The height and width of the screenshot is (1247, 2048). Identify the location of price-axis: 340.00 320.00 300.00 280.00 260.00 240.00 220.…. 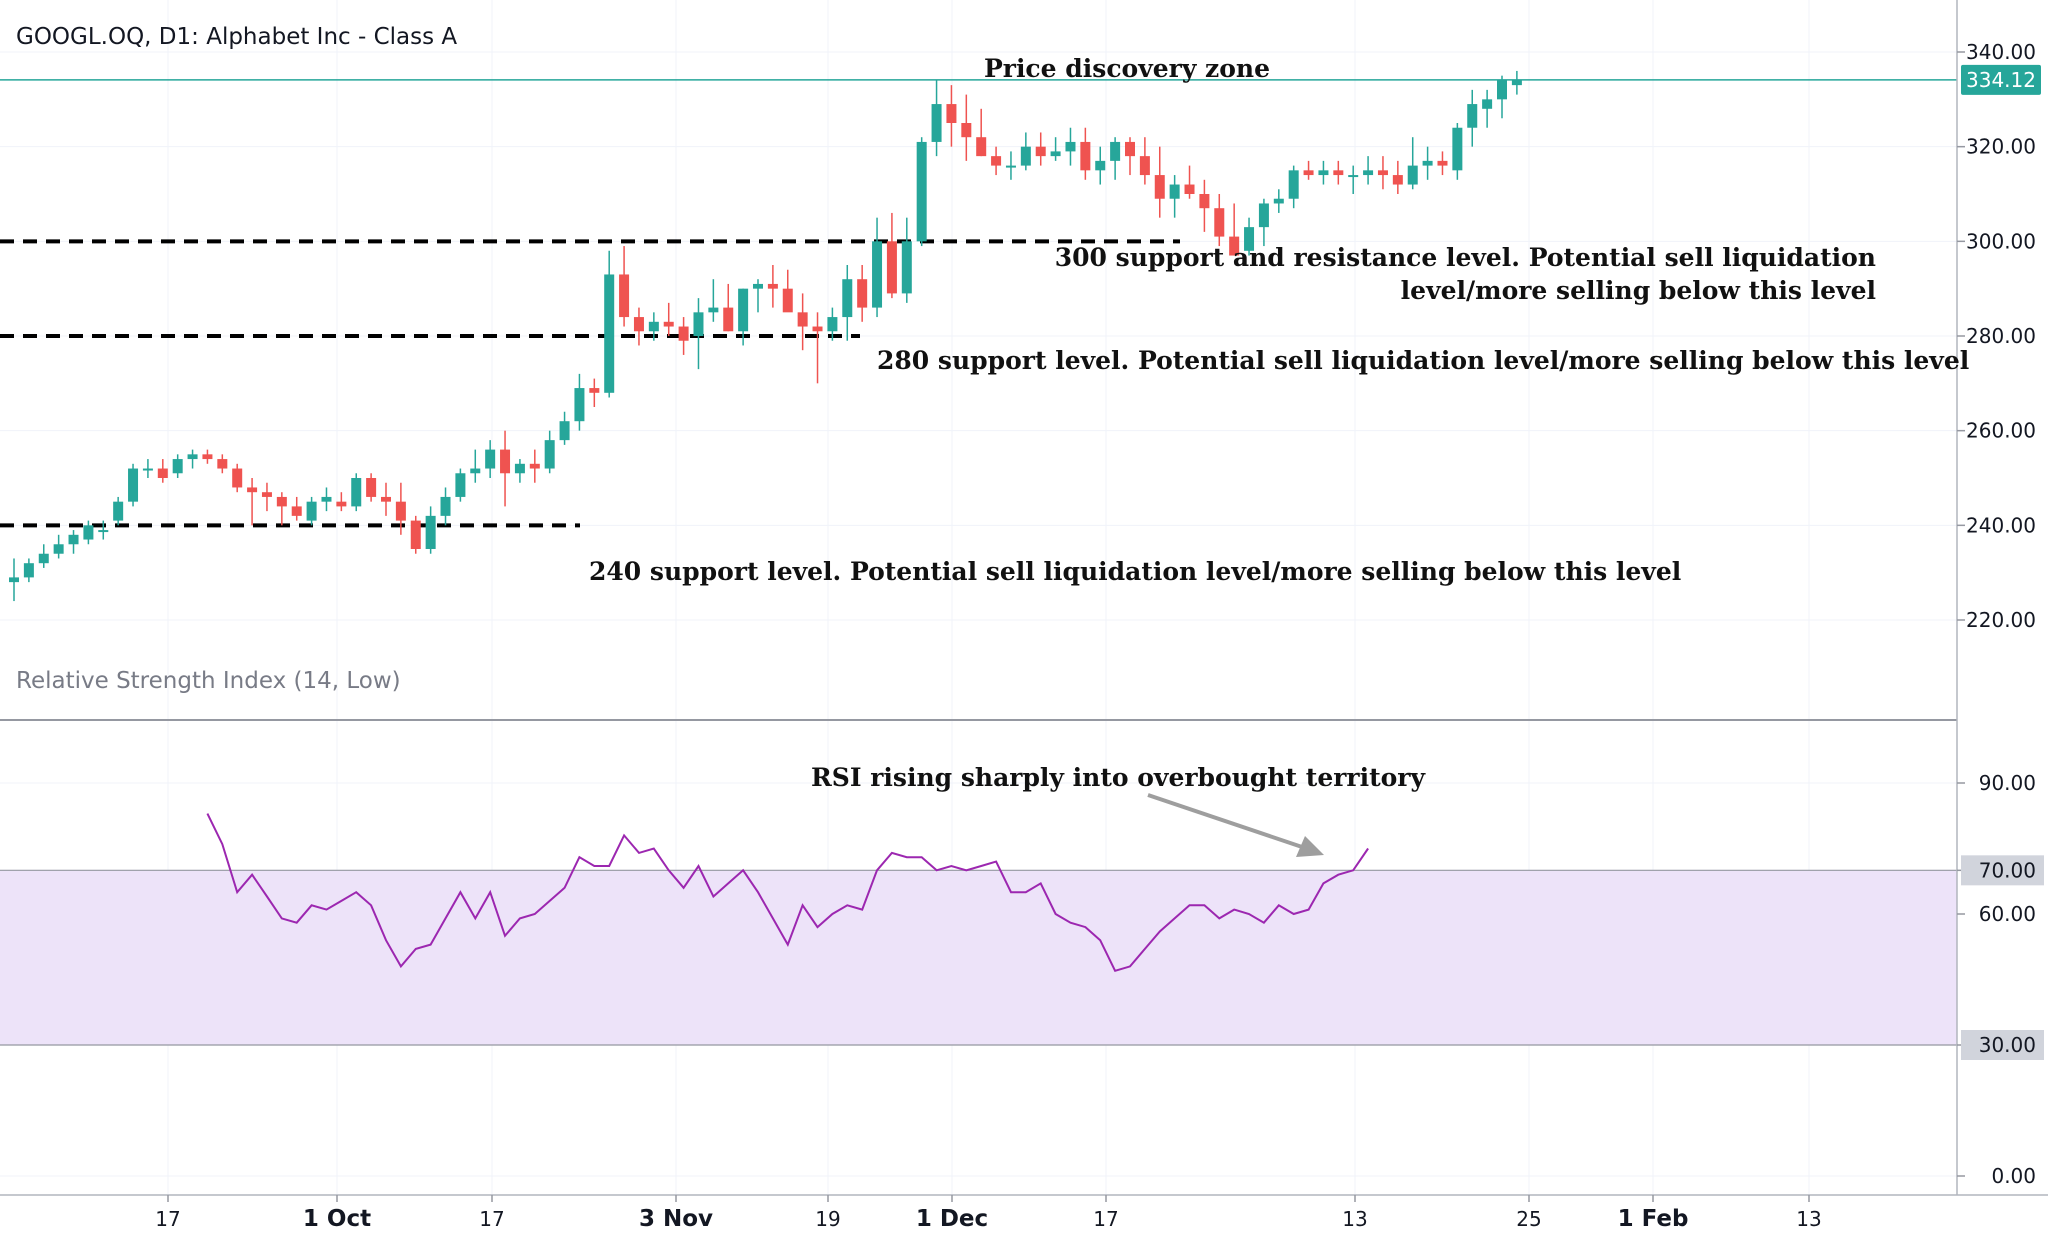
(1996, 336).